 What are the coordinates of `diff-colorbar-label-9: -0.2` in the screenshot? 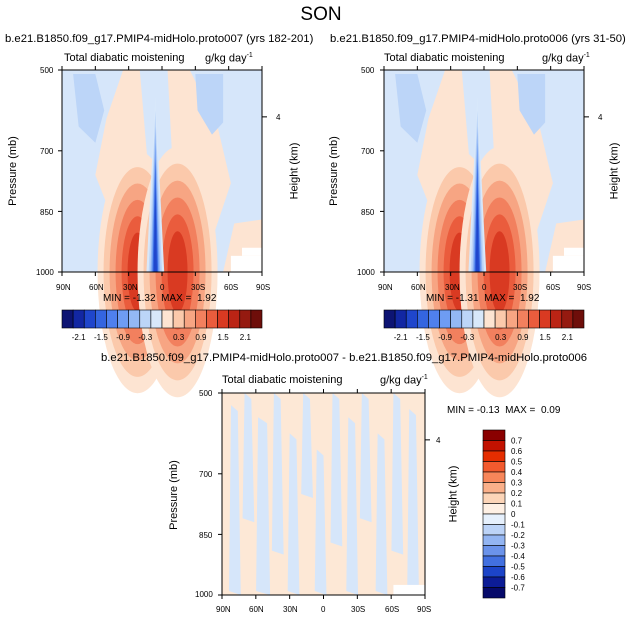 It's located at (518, 535).